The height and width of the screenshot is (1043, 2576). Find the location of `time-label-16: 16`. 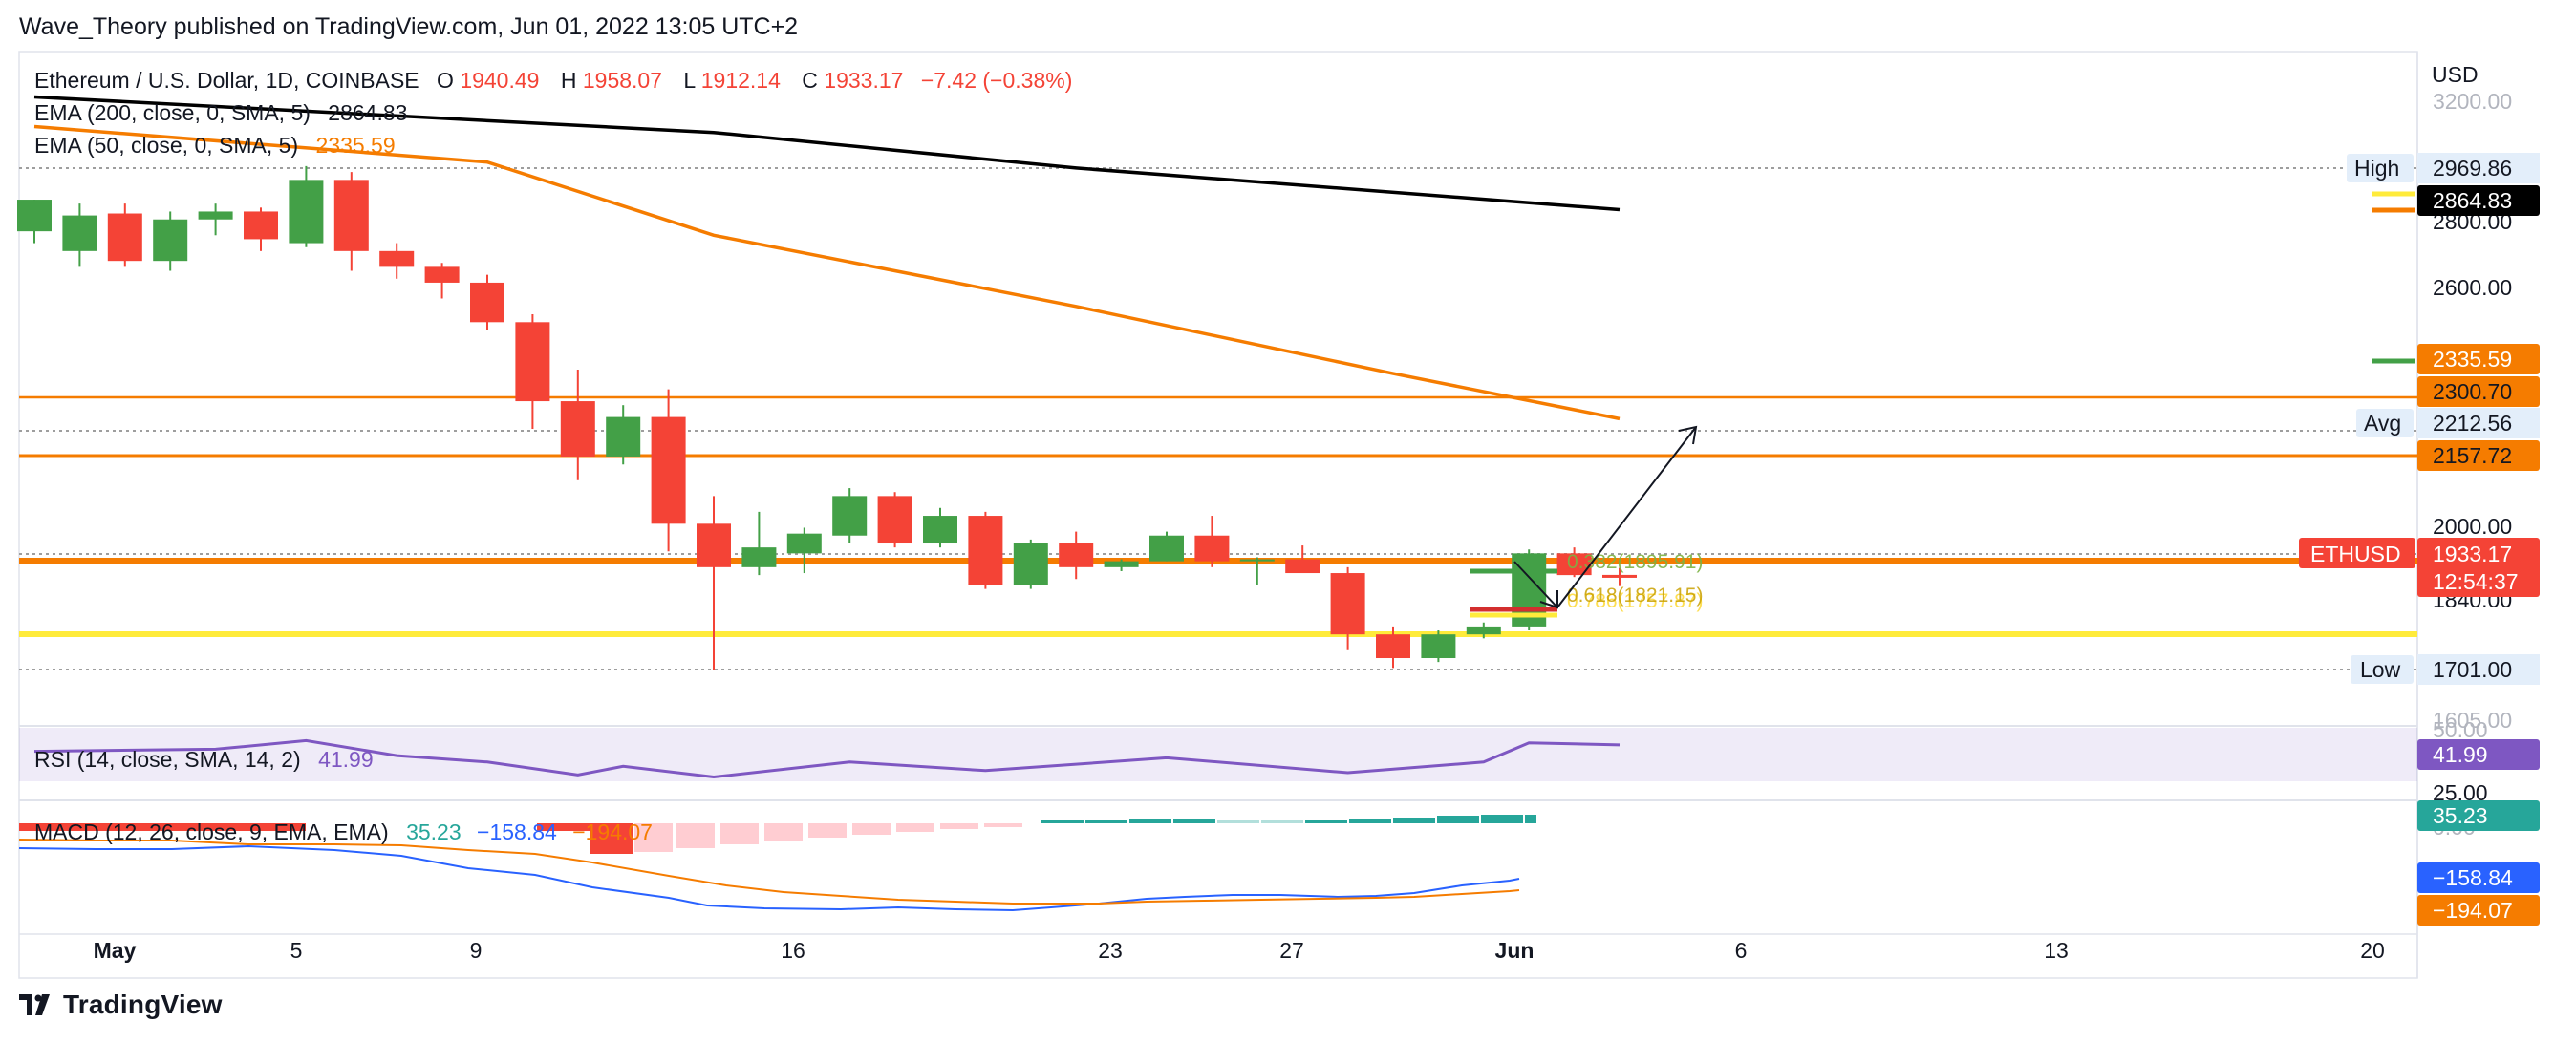

time-label-16: 16 is located at coordinates (793, 951).